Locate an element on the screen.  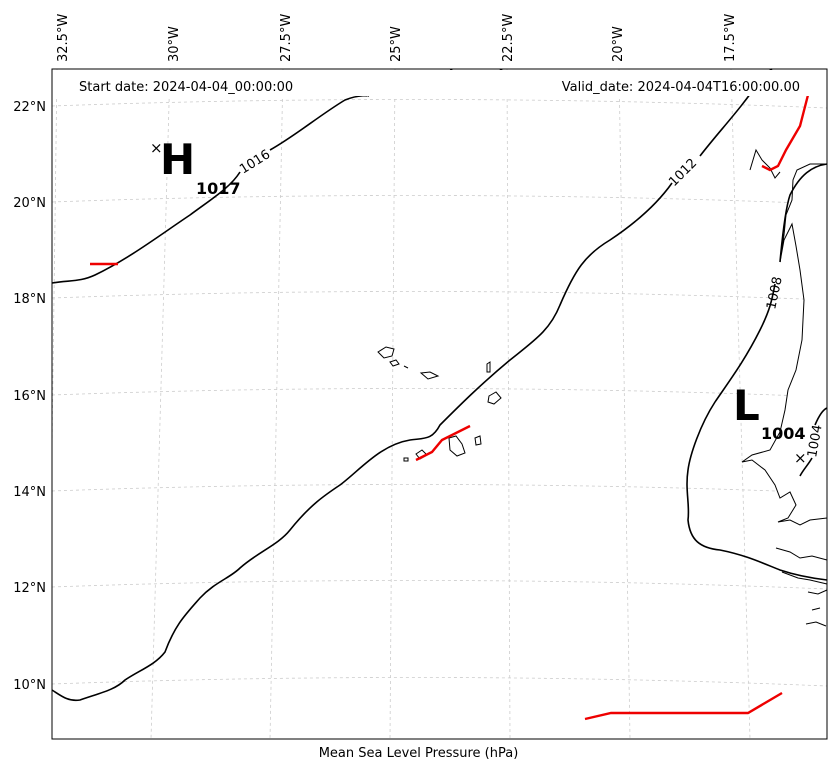
guinea-bissau-islands is located at coordinates (816, 608).